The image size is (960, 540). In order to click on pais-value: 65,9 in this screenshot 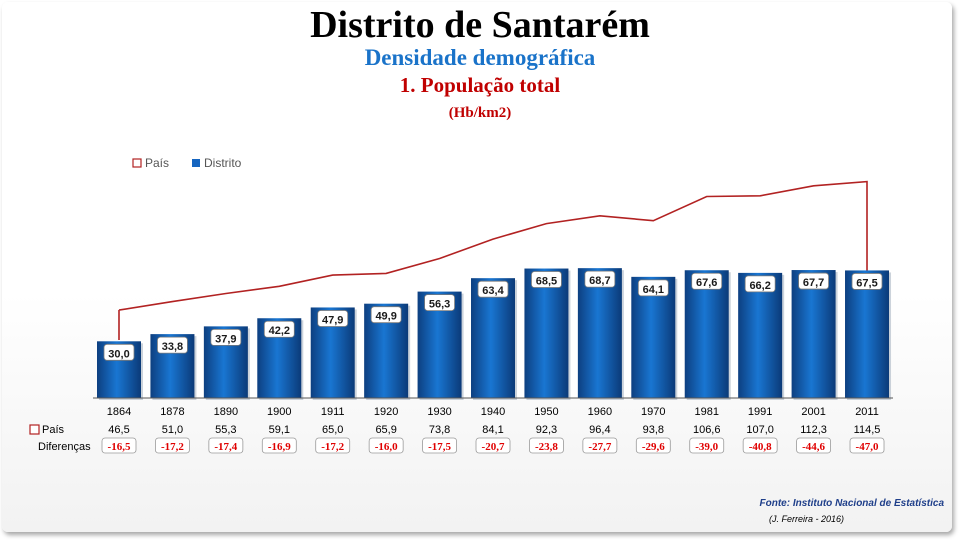, I will do `click(385, 430)`.